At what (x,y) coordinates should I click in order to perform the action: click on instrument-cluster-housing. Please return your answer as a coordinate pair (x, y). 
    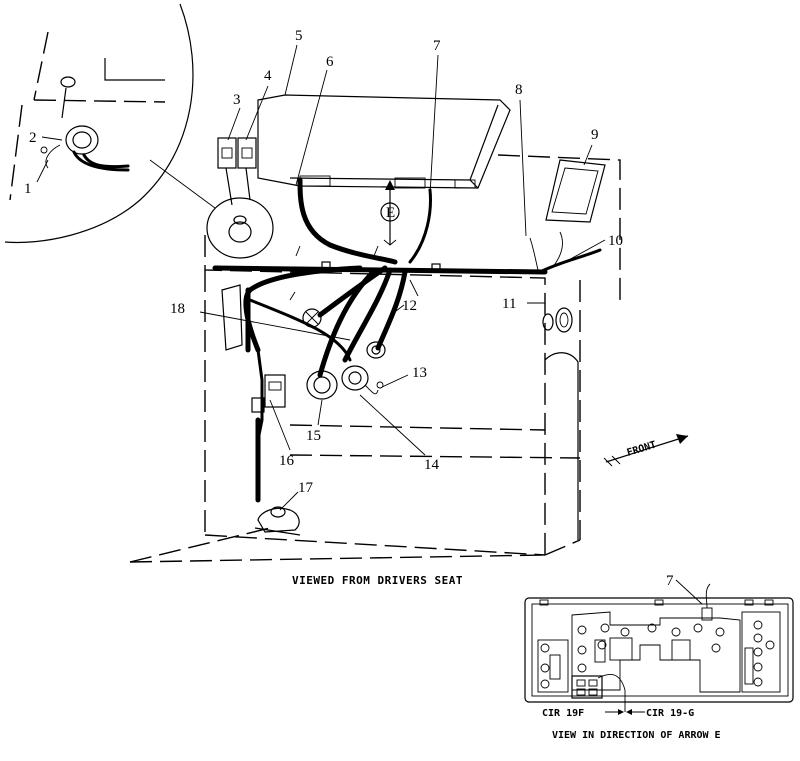
    Looking at the image, I should click on (384, 141).